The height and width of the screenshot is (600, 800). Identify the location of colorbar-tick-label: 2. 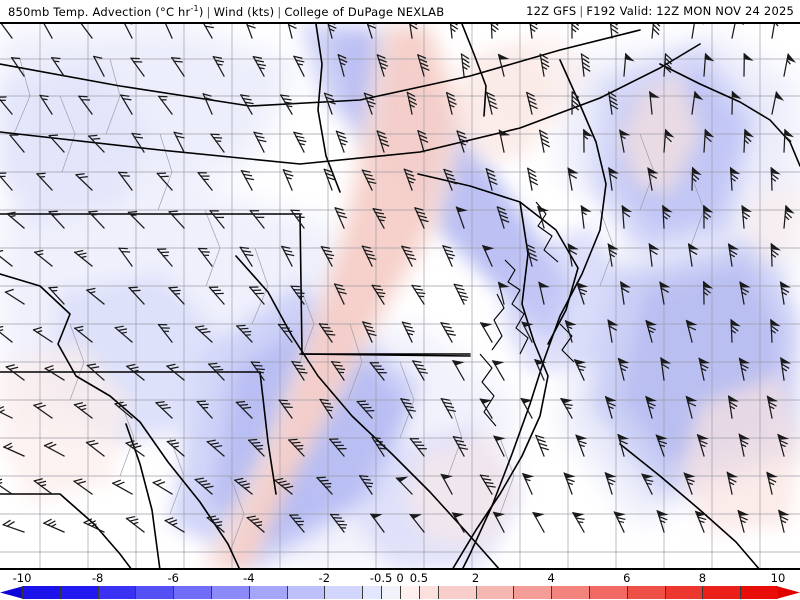
(475, 578).